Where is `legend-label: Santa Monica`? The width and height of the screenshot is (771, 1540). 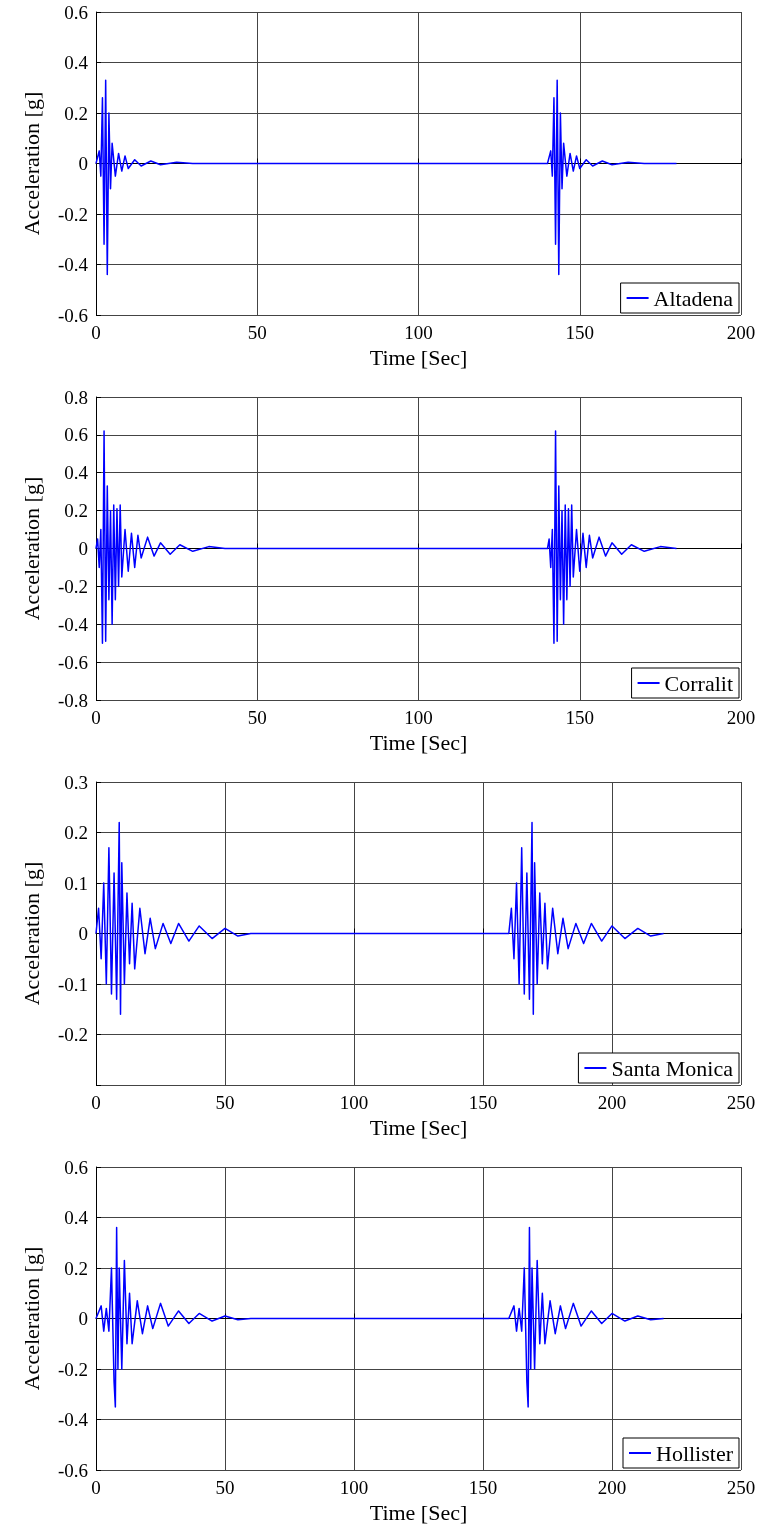
legend-label: Santa Monica is located at coordinates (672, 1068).